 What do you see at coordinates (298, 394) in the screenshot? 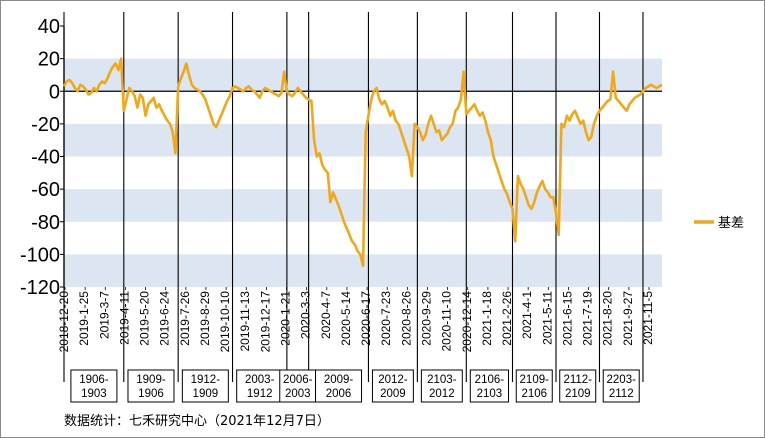
I see `contract-label-4: 2003` at bounding box center [298, 394].